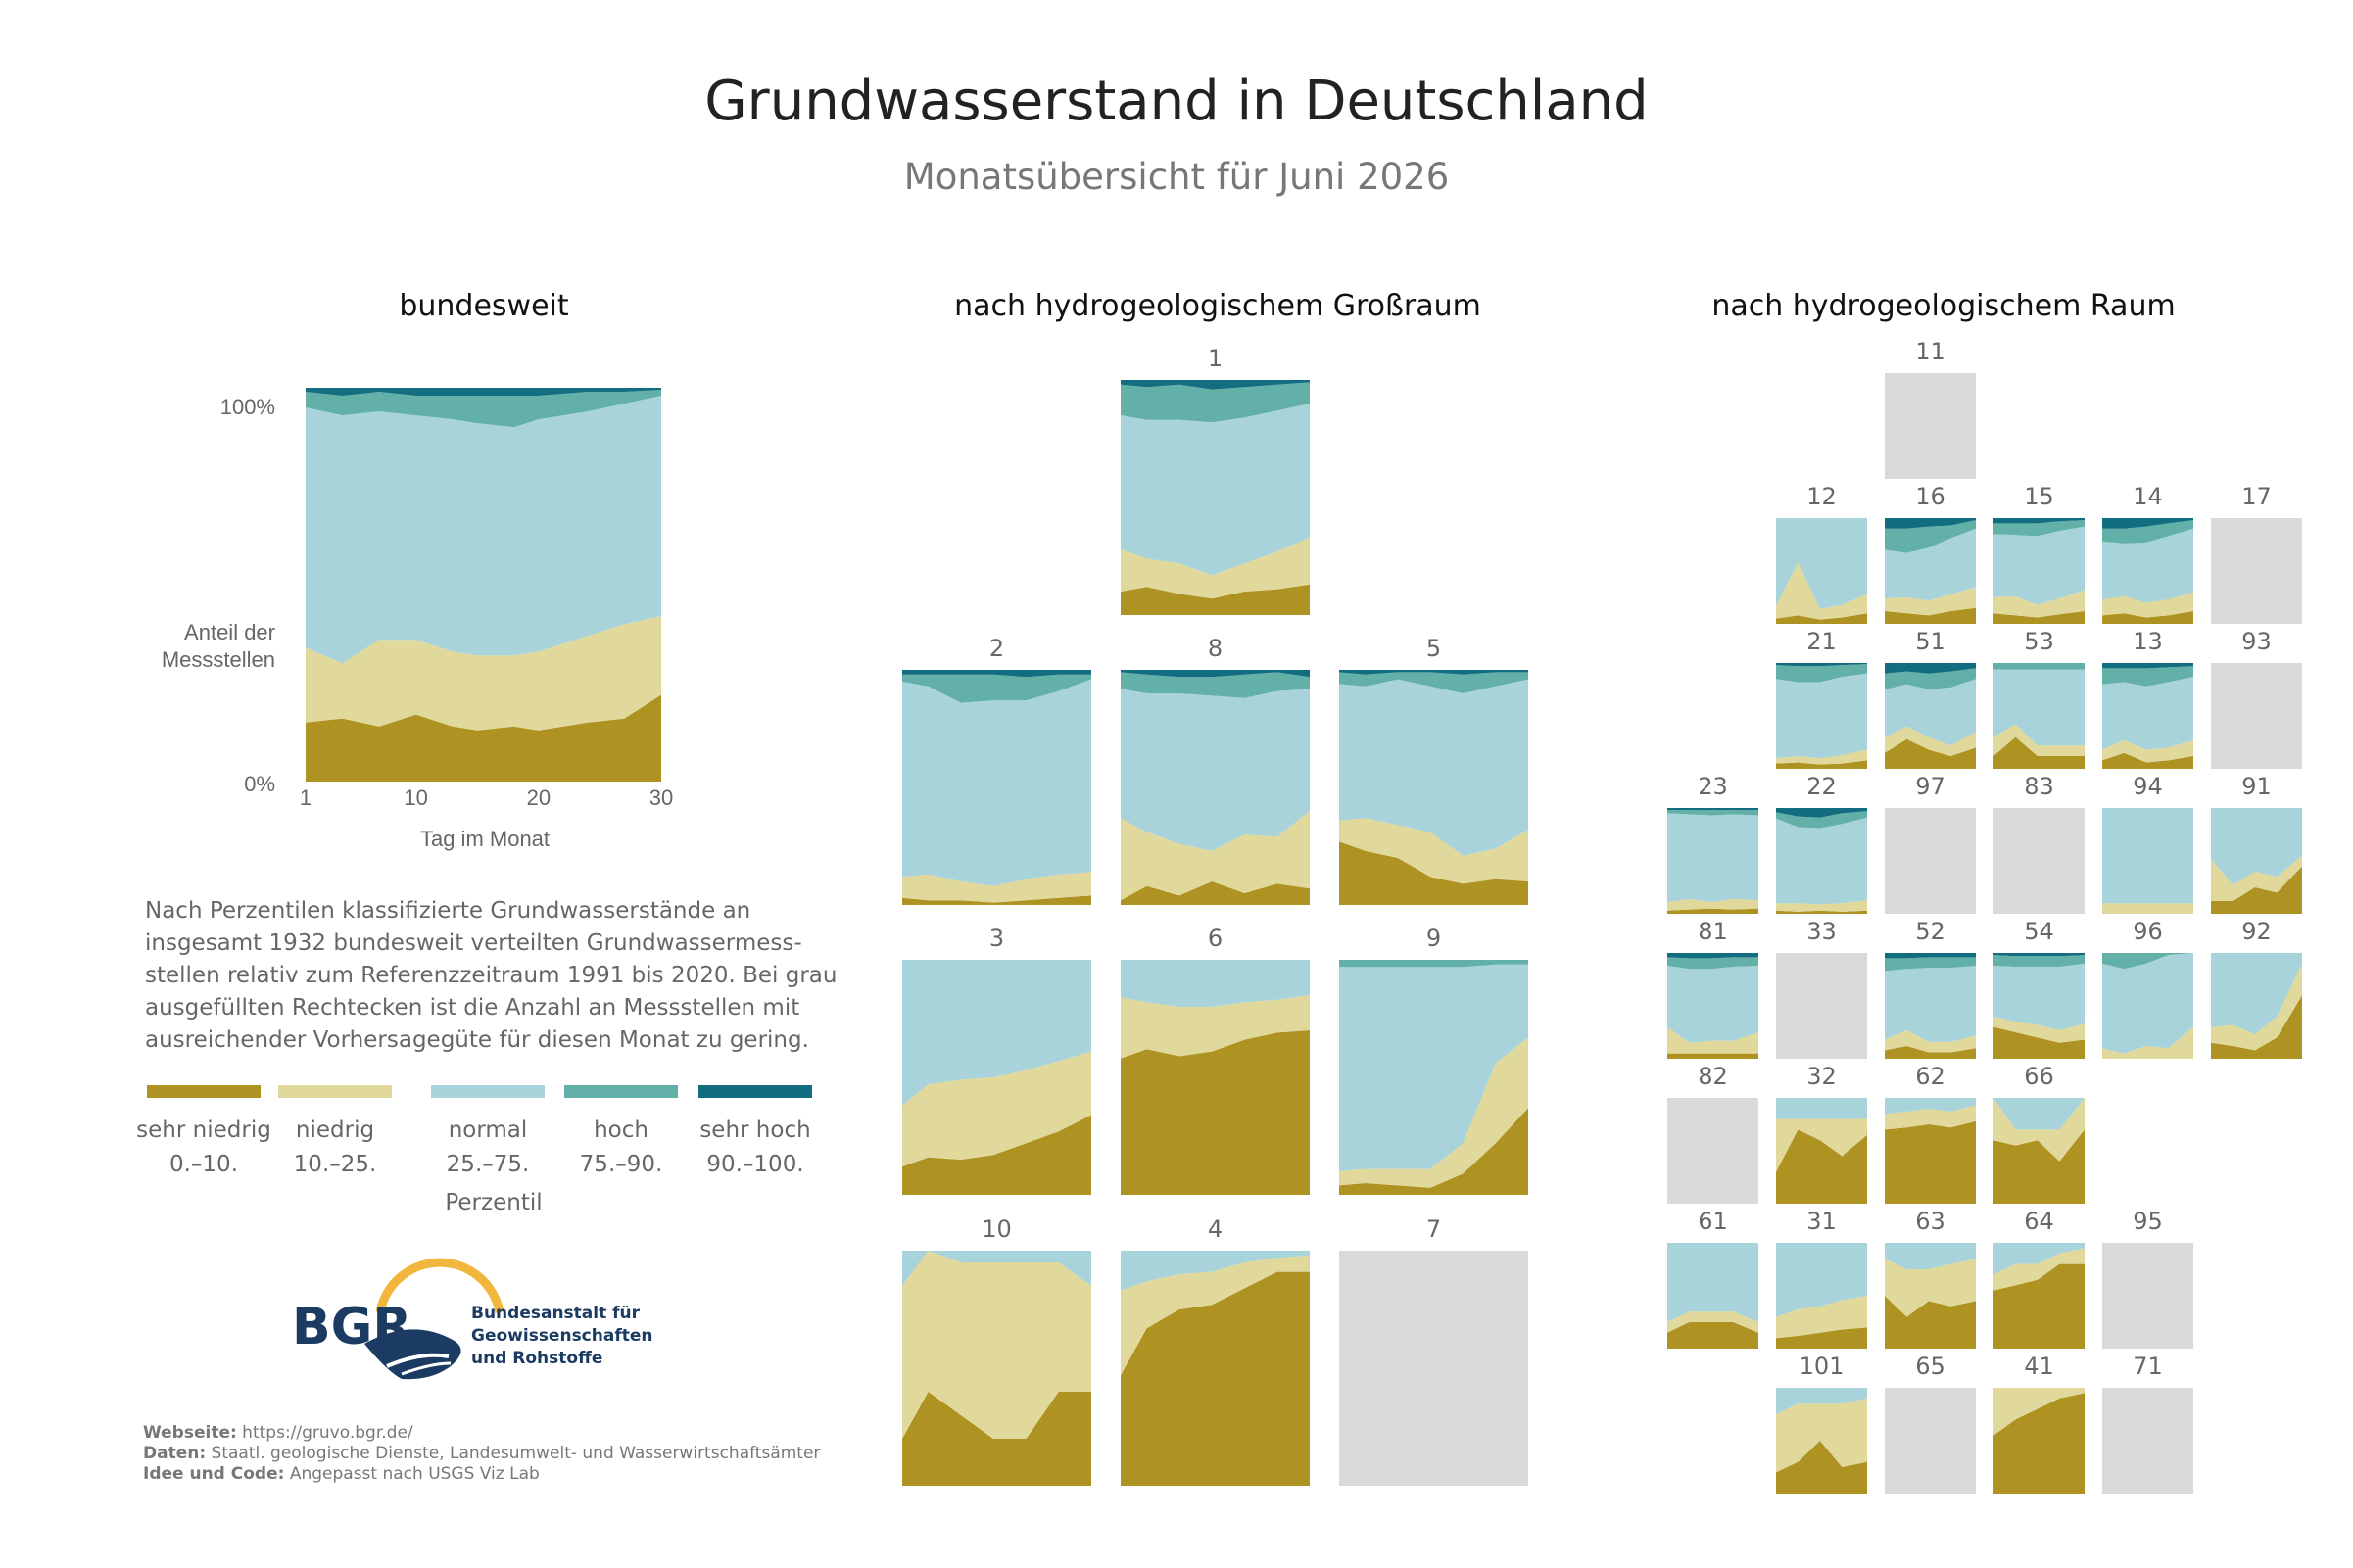 The width and height of the screenshot is (2353, 1568). I want to click on section-title-regions: nach hydrogeologischem Raum, so click(1943, 306).